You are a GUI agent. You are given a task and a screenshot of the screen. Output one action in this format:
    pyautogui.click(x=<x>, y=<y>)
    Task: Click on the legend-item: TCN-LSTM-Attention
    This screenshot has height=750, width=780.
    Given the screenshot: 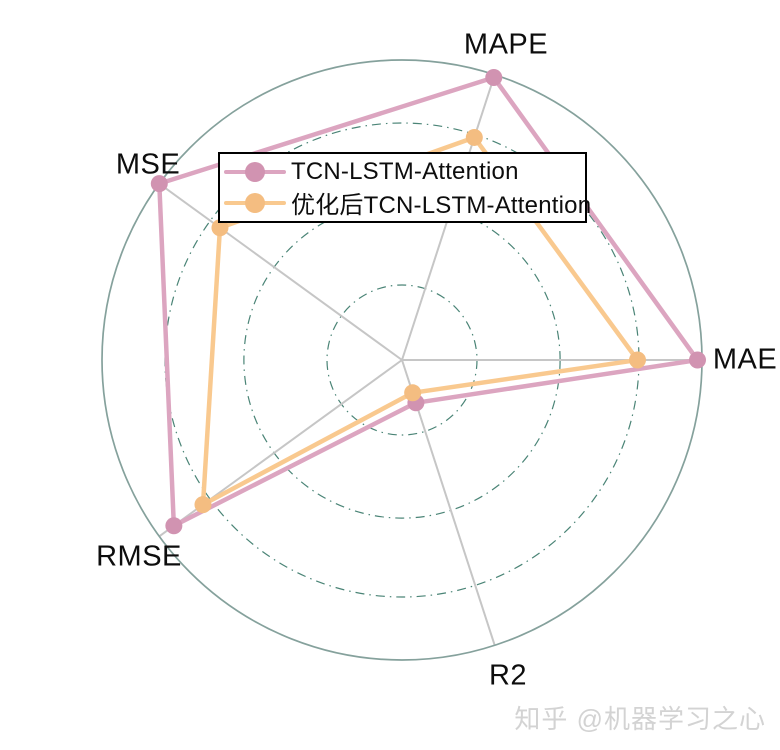 What is the action you would take?
    pyautogui.click(x=402, y=171)
    